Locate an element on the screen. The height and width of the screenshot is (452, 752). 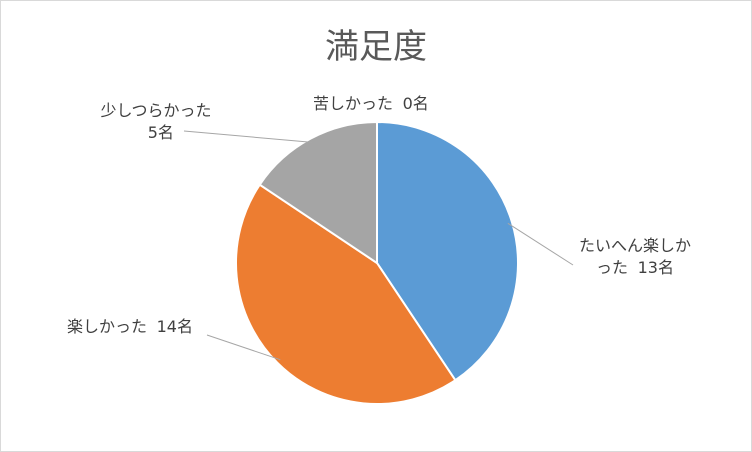
category-label: 少しつらかった is located at coordinates (156, 110).